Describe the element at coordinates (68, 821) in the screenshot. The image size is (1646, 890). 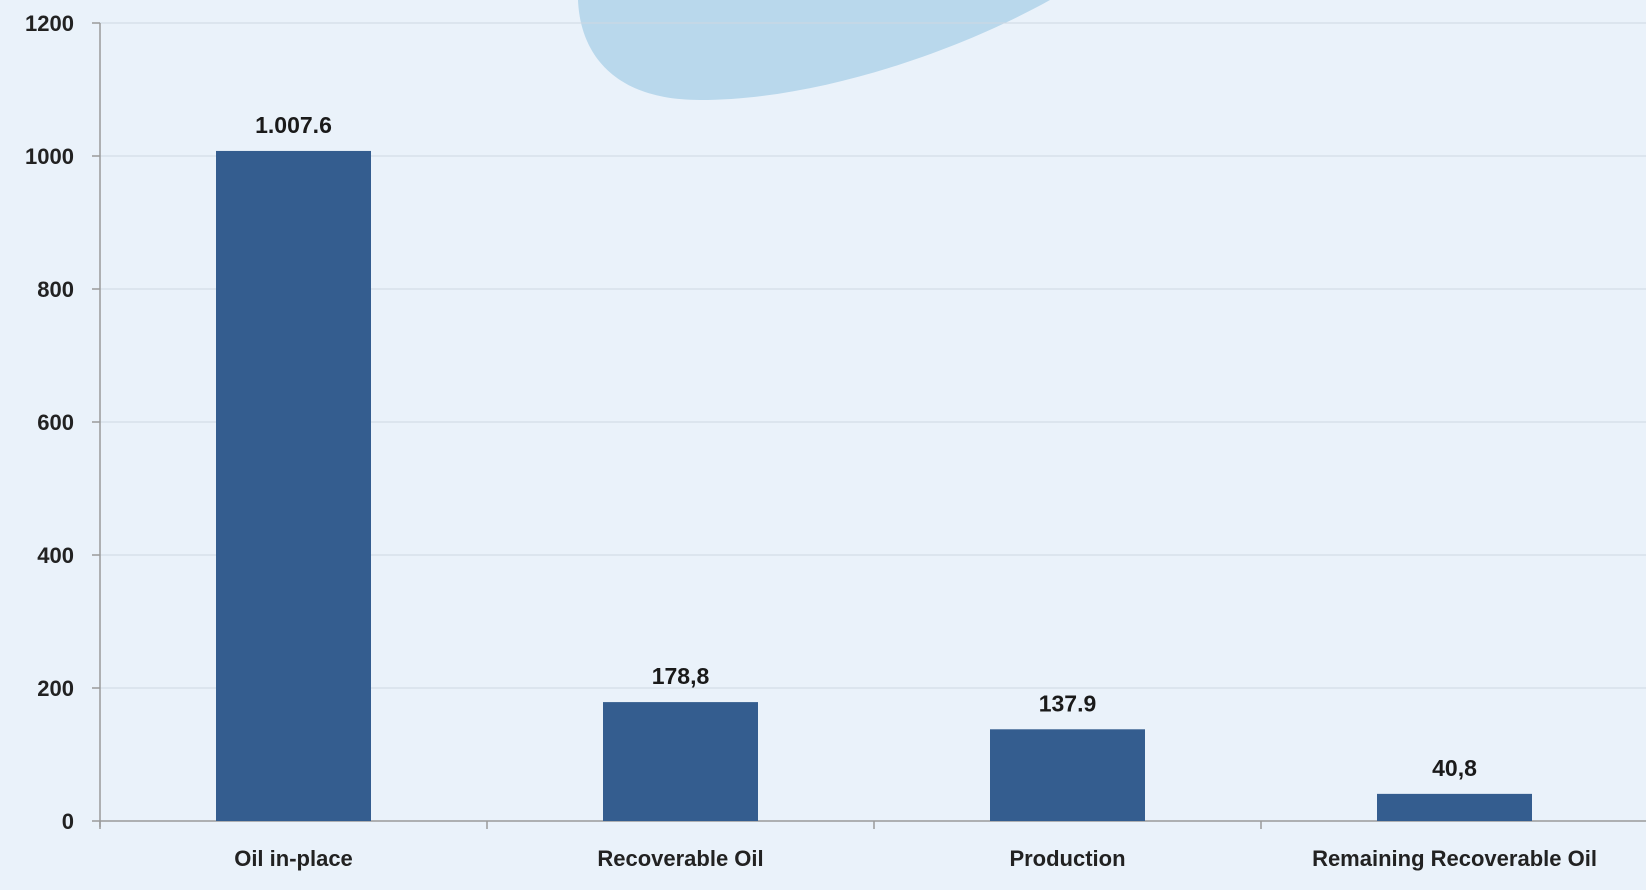
I see `y-tick-label: 0` at that location.